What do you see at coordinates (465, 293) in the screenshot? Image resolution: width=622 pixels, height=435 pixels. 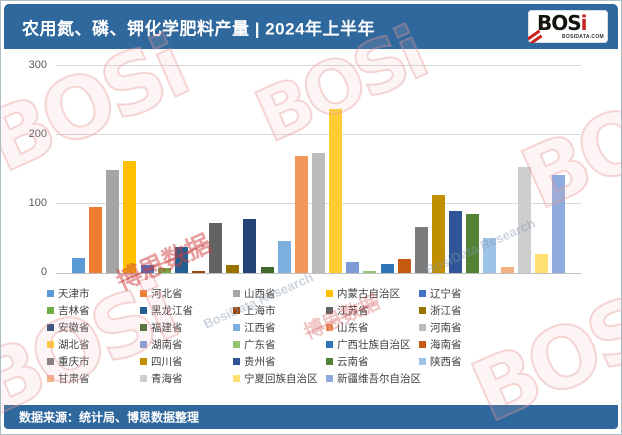 I see `legend-item-辽宁省: 辽宁省` at bounding box center [465, 293].